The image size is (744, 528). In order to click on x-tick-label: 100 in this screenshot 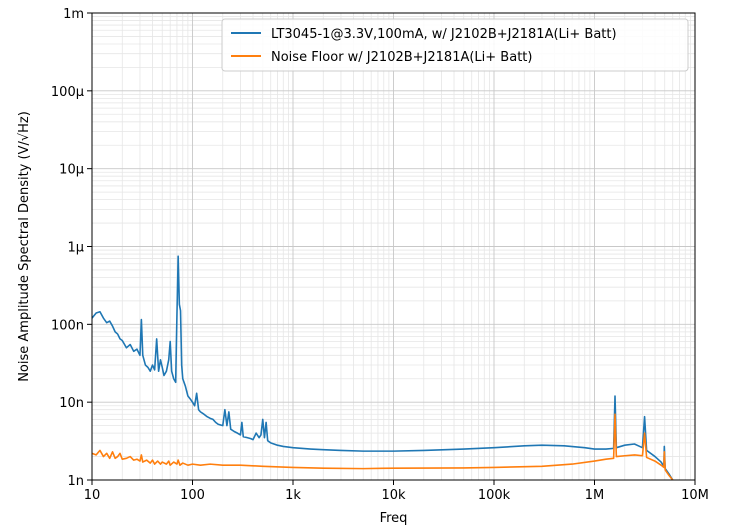, I will do `click(192, 495)`.